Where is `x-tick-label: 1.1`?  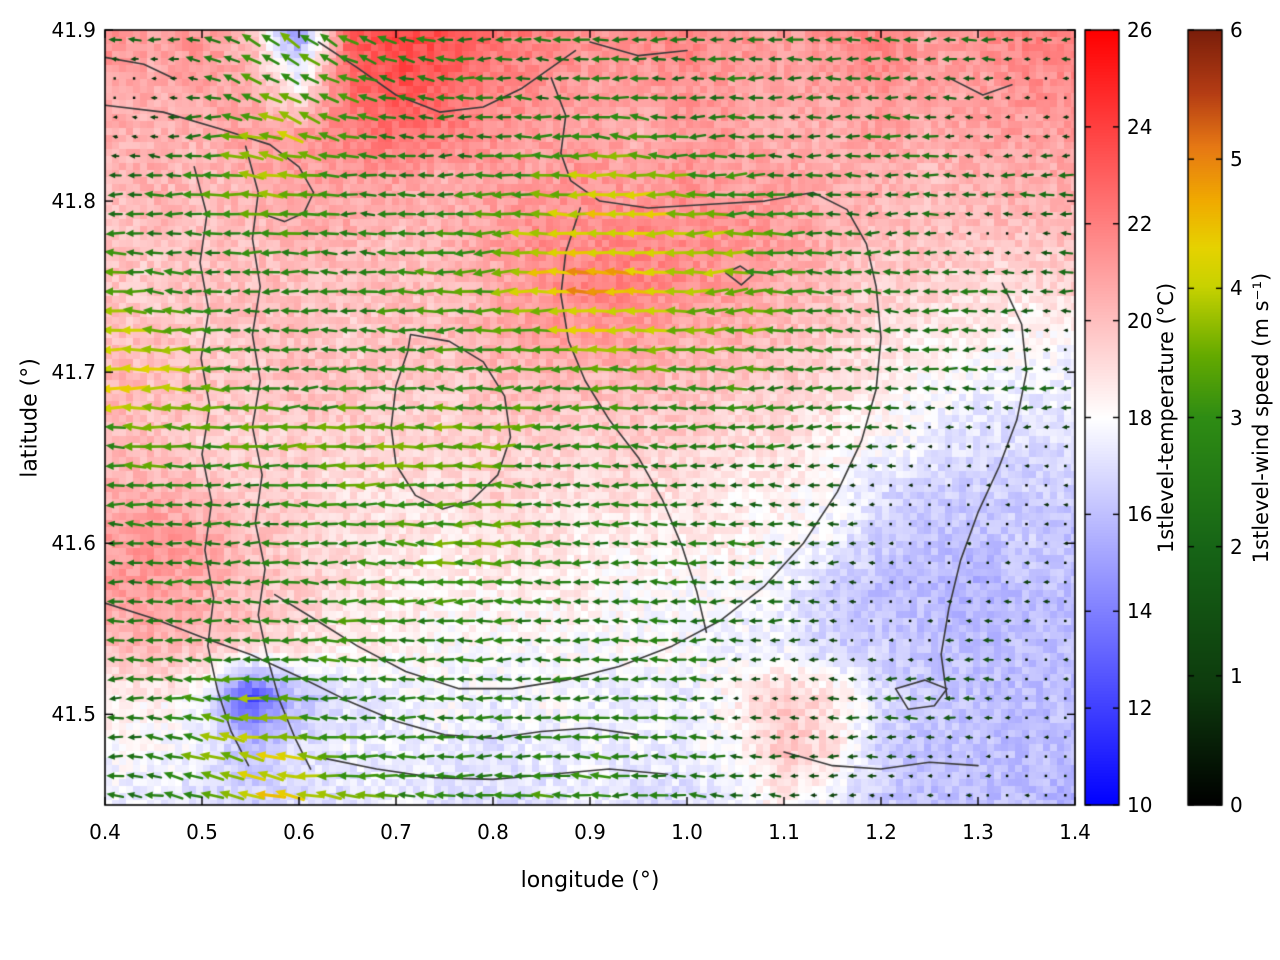 x-tick-label: 1.1 is located at coordinates (784, 832).